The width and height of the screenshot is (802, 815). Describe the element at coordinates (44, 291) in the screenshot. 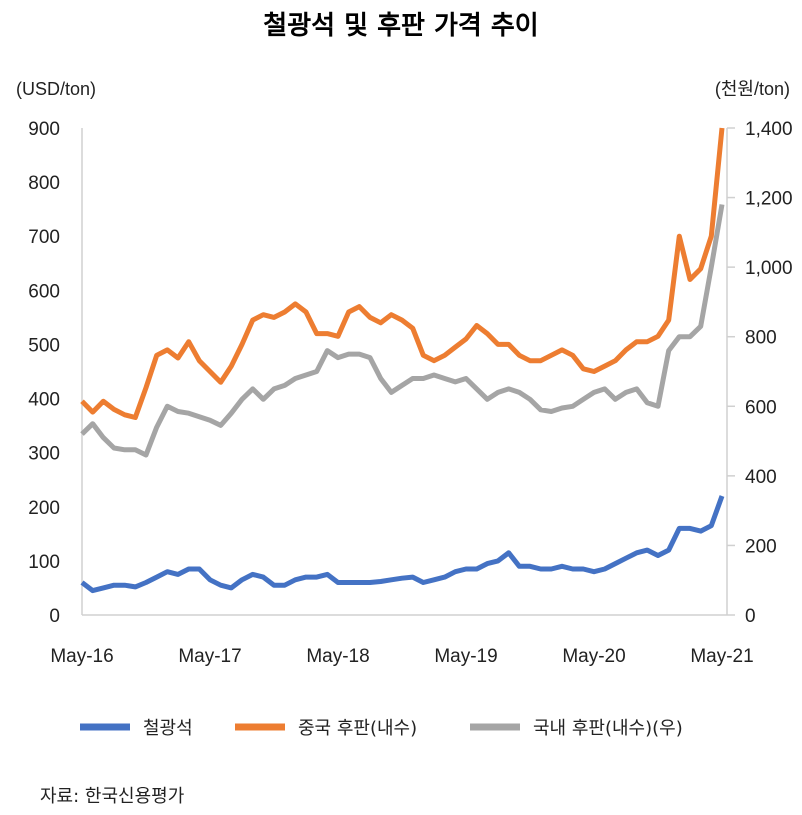

I see `left-tick-label: 600` at that location.